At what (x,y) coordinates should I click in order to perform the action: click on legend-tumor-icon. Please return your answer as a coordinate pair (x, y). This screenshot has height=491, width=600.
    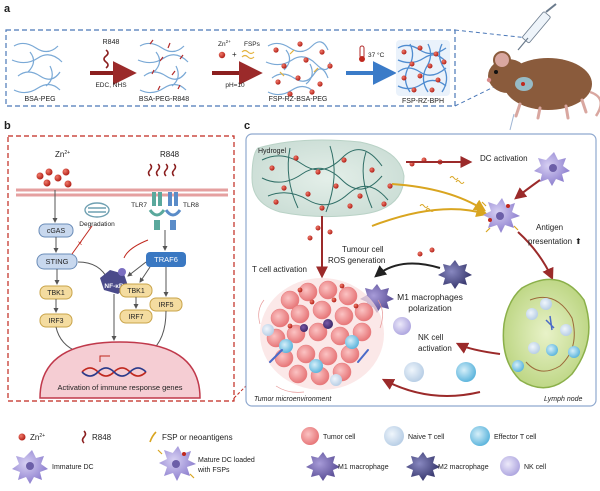
    Looking at the image, I should click on (310, 436).